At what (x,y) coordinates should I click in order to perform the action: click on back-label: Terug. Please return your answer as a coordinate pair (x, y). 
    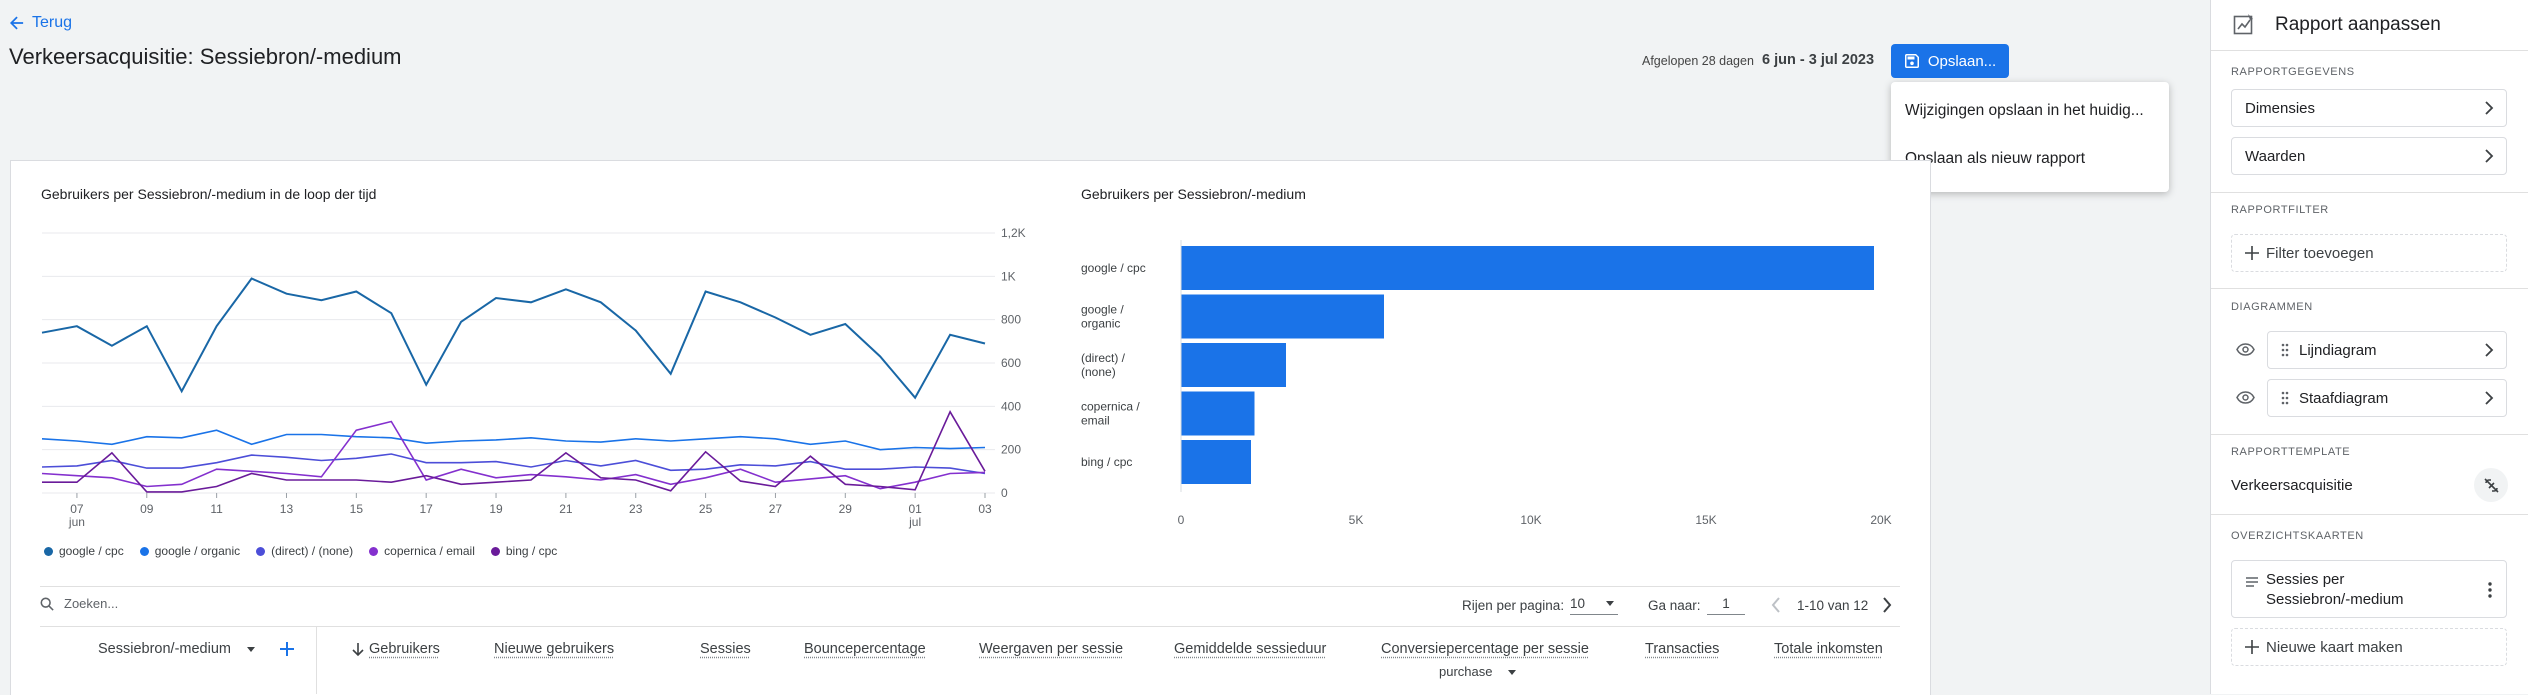
    Looking at the image, I should click on (52, 23).